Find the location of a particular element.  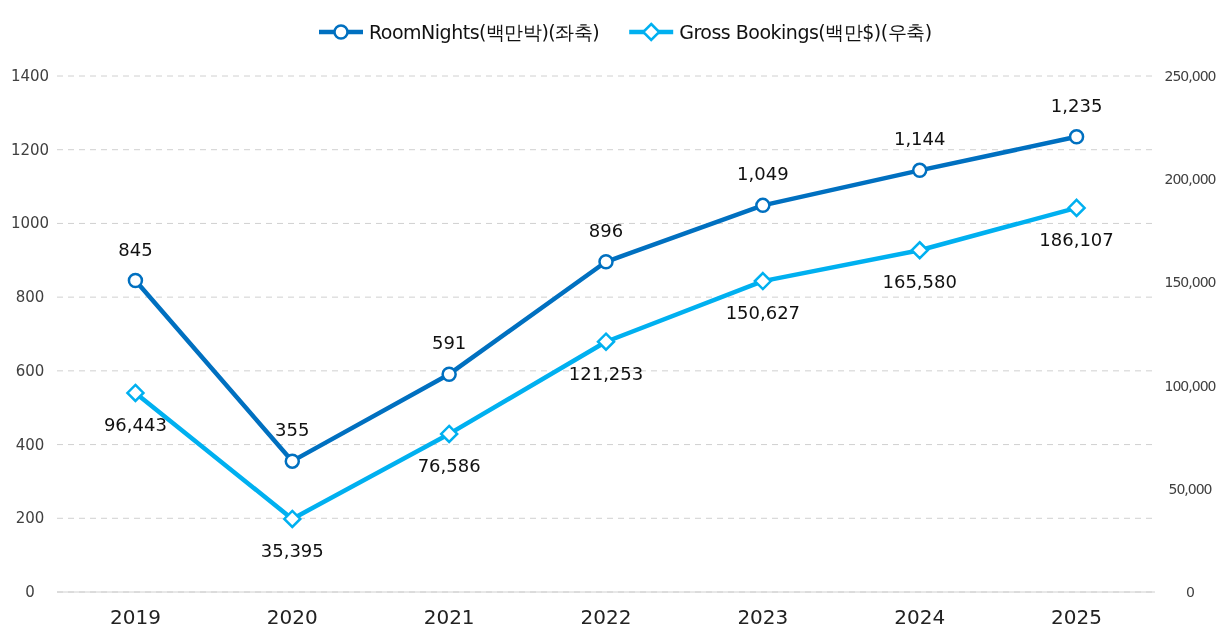

data-label: 165,580 is located at coordinates (919, 282).